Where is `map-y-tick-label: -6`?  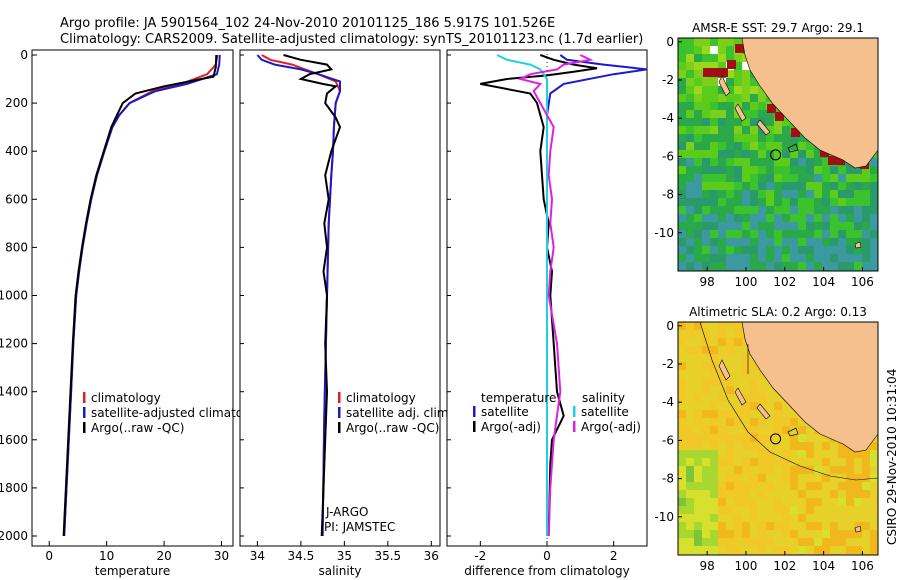
map-y-tick-label: -6 is located at coordinates (668, 156).